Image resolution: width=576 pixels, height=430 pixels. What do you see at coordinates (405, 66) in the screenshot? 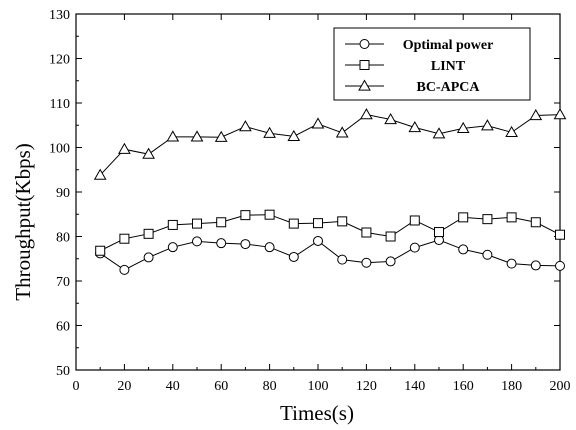
I see `legend-entry: LINT` at bounding box center [405, 66].